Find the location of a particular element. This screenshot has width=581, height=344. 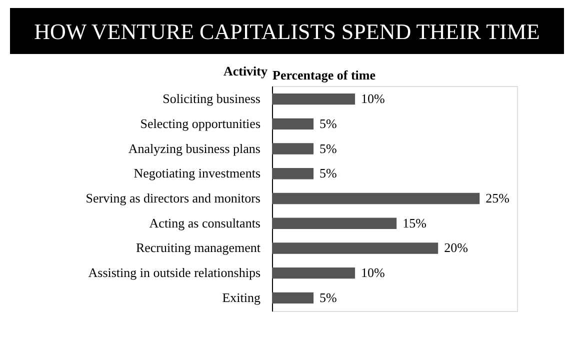

chart-title: HOW VENTURE CAPITALISTS SPEND THEIR TIME is located at coordinates (287, 31).